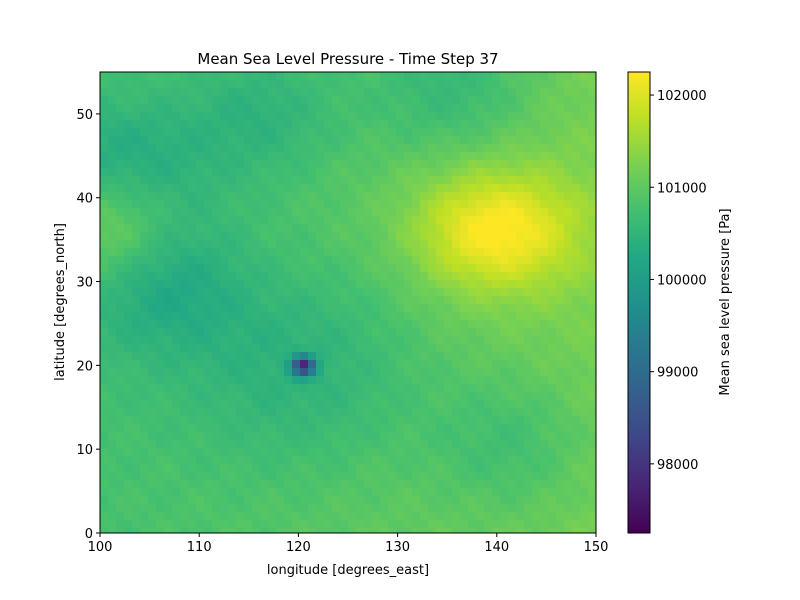 Image resolution: width=800 pixels, height=600 pixels. Describe the element at coordinates (639, 302) in the screenshot. I see `colorbar` at that location.